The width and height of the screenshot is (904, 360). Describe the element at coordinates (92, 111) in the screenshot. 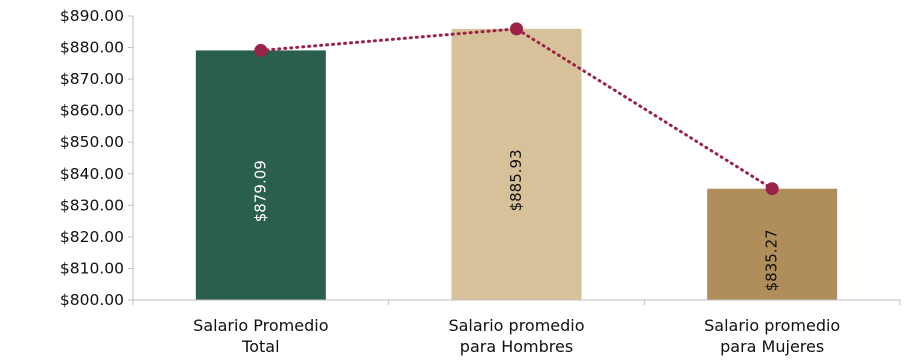

I see `y-tick-label: $860.00` at that location.